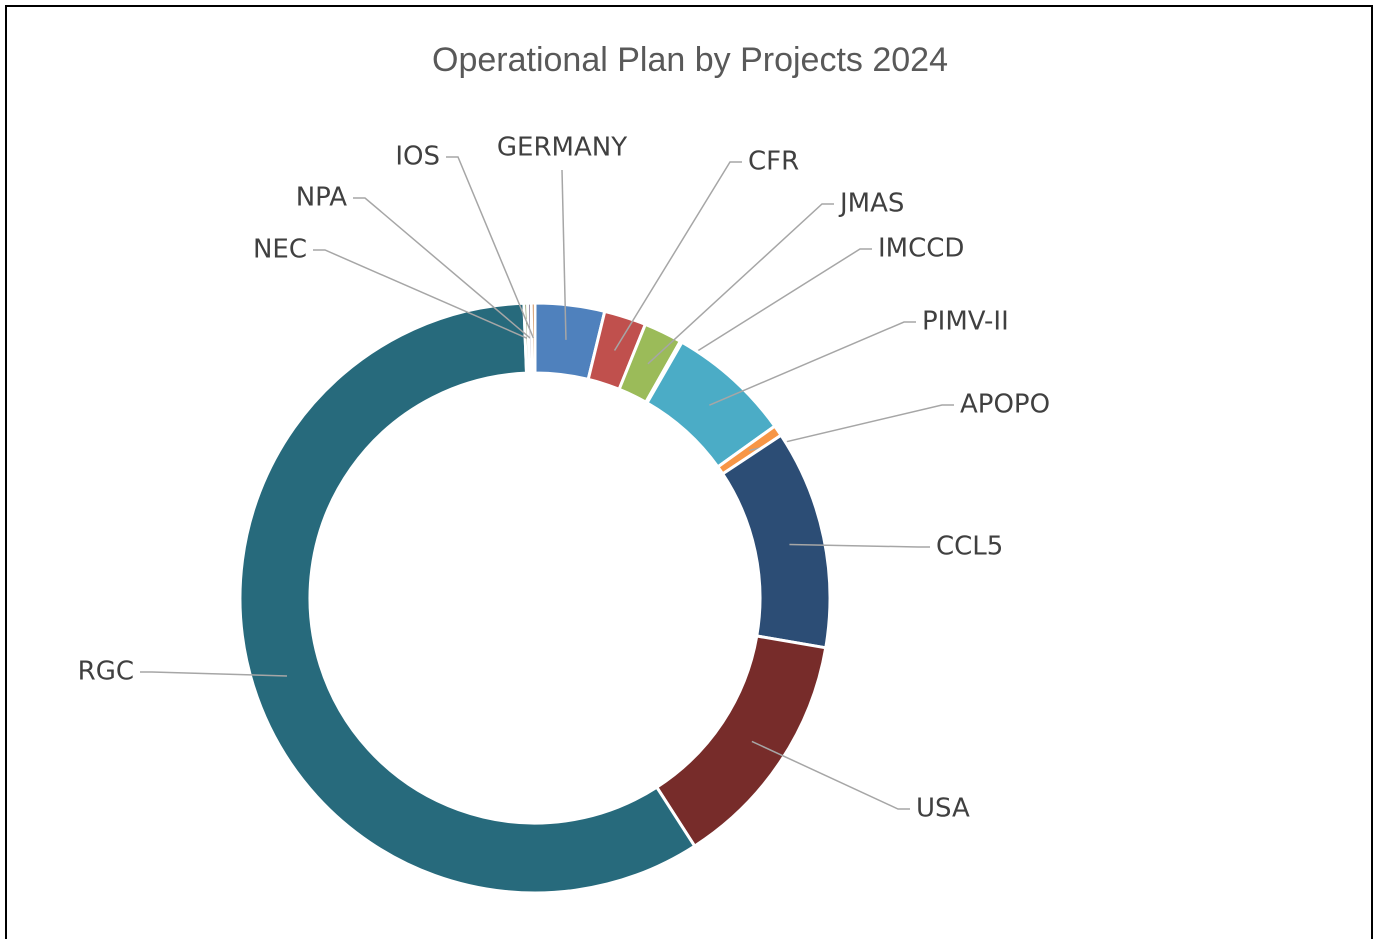 Image resolution: width=1378 pixels, height=939 pixels. What do you see at coordinates (969, 547) in the screenshot?
I see `slice-label: CCL5` at bounding box center [969, 547].